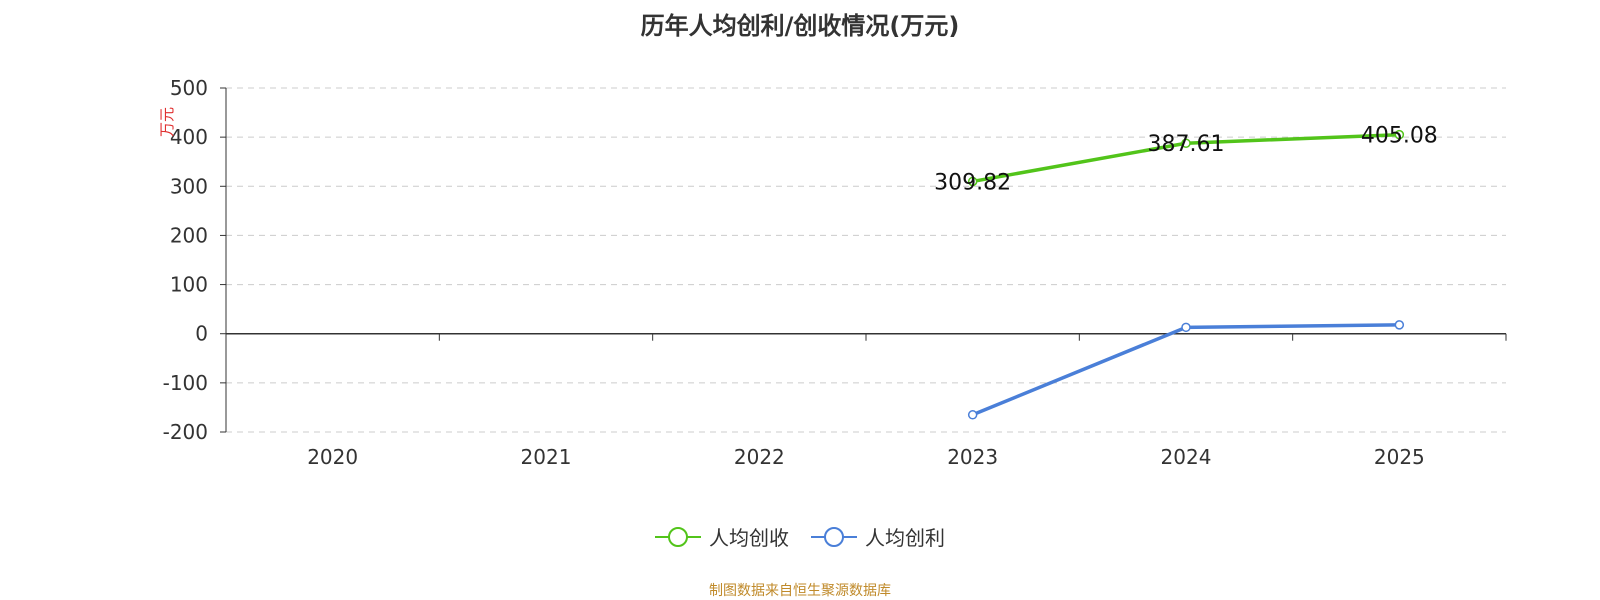 This screenshot has width=1600, height=600. What do you see at coordinates (800, 591) in the screenshot?
I see `data-source-note: 制图数据来自恒生聚源数据库` at bounding box center [800, 591].